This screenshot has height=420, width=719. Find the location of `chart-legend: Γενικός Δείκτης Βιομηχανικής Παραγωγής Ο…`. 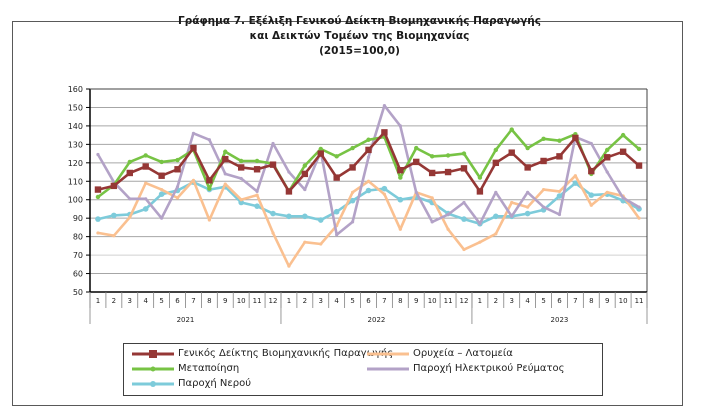

chart-legend: Γενικός Δείκτης Βιομηχανικής Παραγωγής Ο… is located at coordinates (363, 369).